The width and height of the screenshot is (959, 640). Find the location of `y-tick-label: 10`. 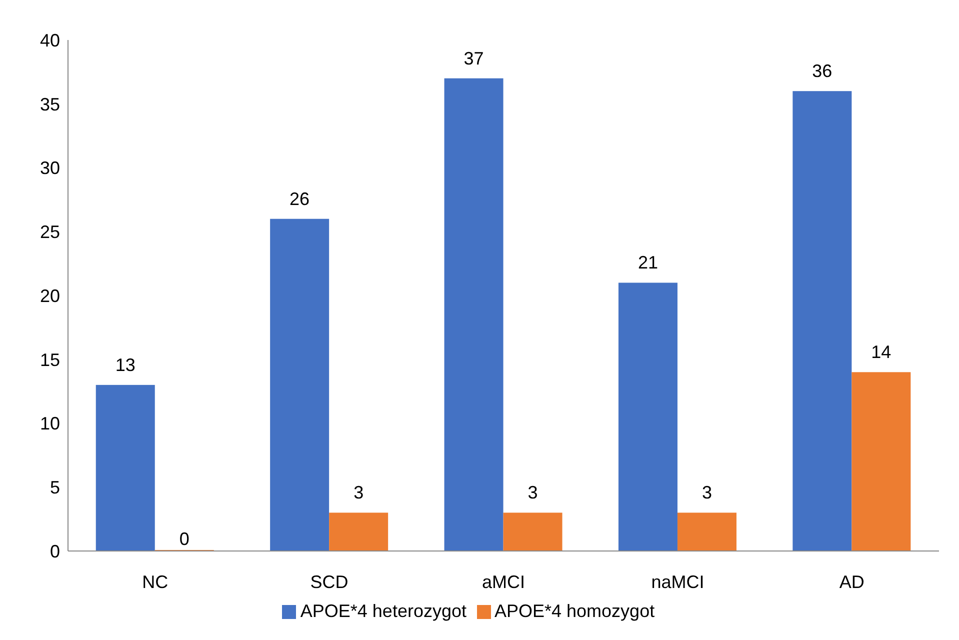

y-tick-label: 10 is located at coordinates (50, 424).